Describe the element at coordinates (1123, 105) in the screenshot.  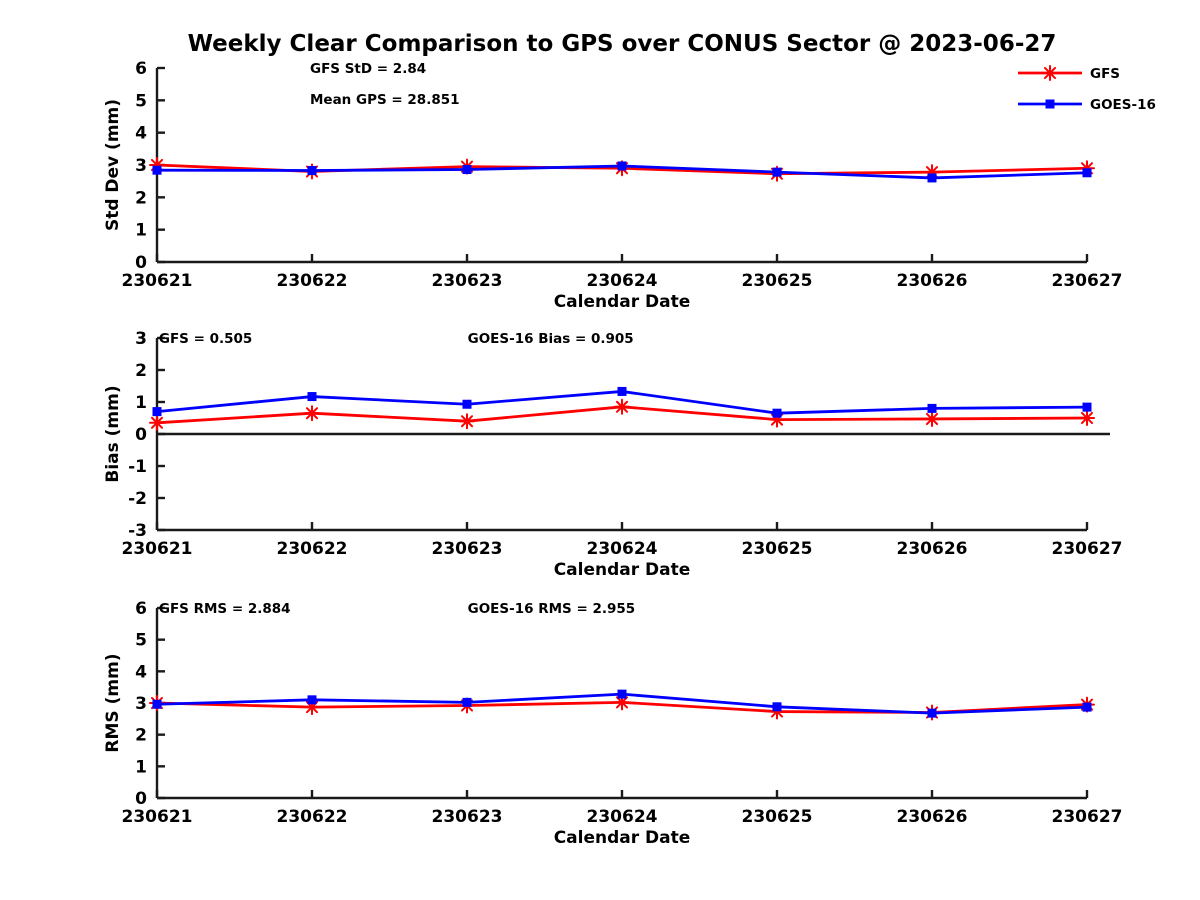
I see `legend-item-label: GOES-16` at that location.